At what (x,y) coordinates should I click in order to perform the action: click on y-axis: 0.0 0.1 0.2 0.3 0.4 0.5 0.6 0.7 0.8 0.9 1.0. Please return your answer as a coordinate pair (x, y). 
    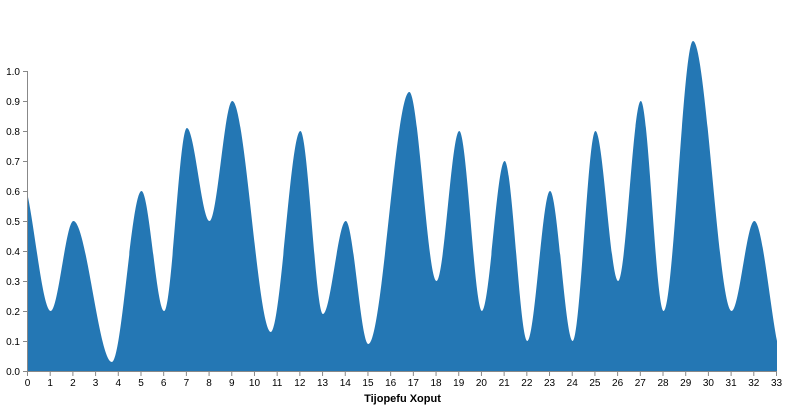
    Looking at the image, I should click on (17, 222).